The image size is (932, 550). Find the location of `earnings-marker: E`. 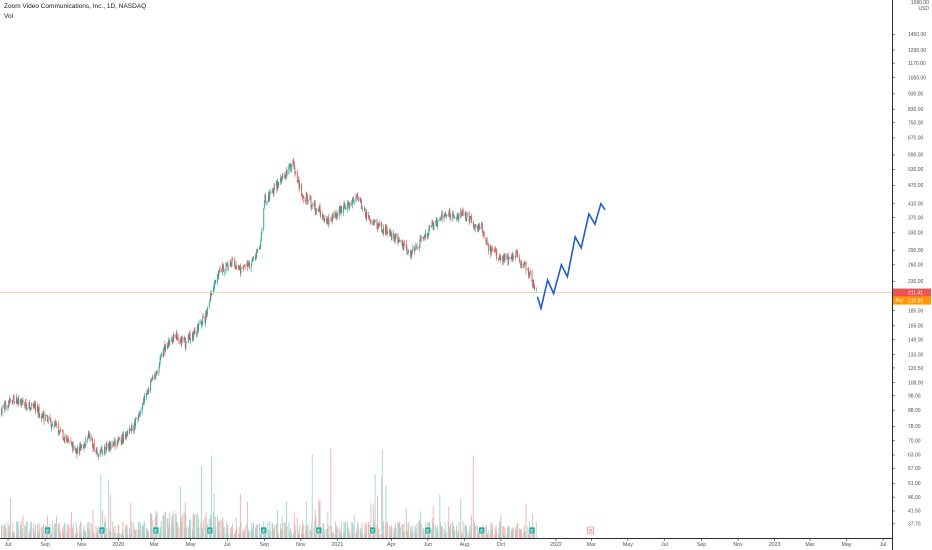

earnings-marker: E is located at coordinates (210, 530).